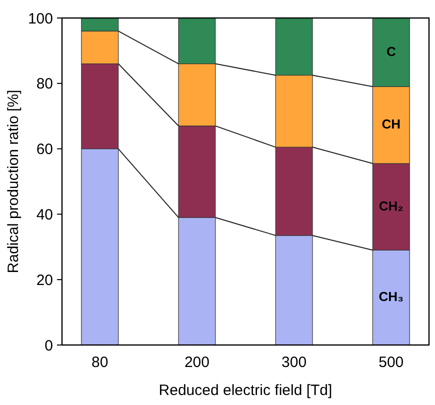  Describe the element at coordinates (13, 182) in the screenshot. I see `y-axis-title: Radical production ratio [%]` at that location.